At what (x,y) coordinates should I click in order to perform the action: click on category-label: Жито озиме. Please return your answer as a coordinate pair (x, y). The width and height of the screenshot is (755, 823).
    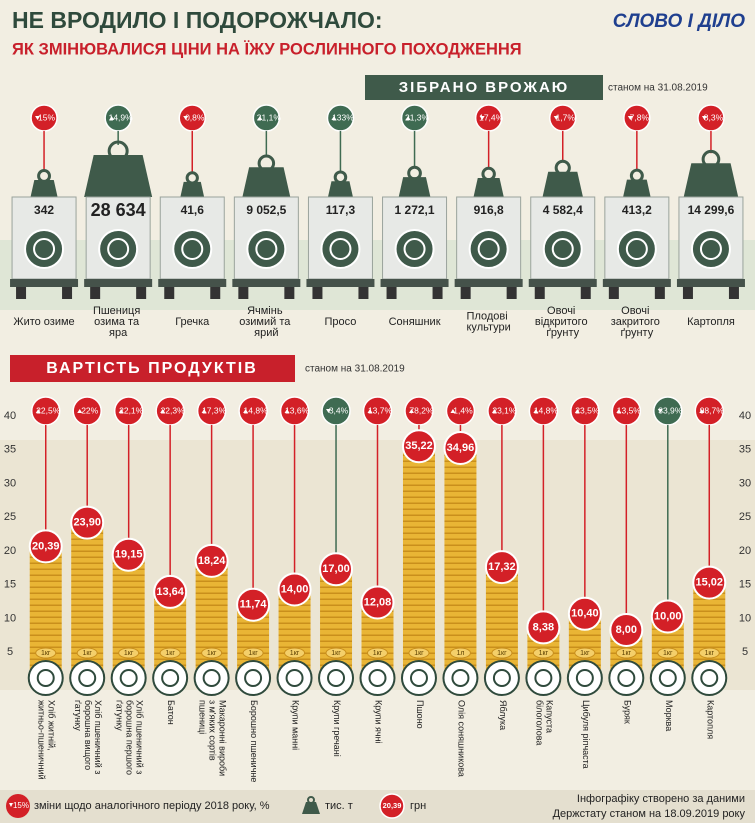
    Looking at the image, I should click on (43, 322).